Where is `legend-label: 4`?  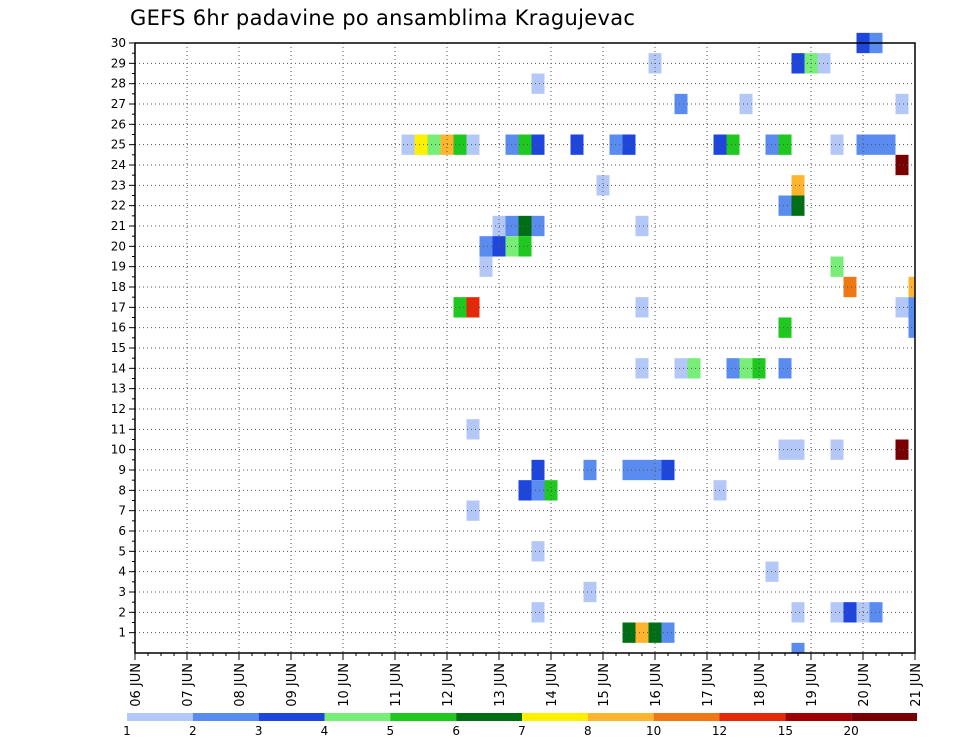
legend-label: 4 is located at coordinates (325, 731).